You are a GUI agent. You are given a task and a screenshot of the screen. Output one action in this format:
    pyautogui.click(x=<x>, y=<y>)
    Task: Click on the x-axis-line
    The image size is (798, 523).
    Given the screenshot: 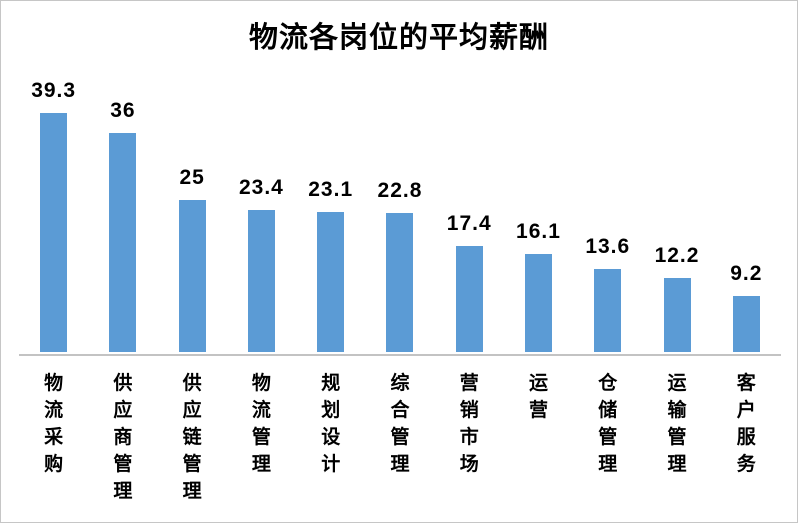 What is the action you would take?
    pyautogui.click(x=400, y=355)
    